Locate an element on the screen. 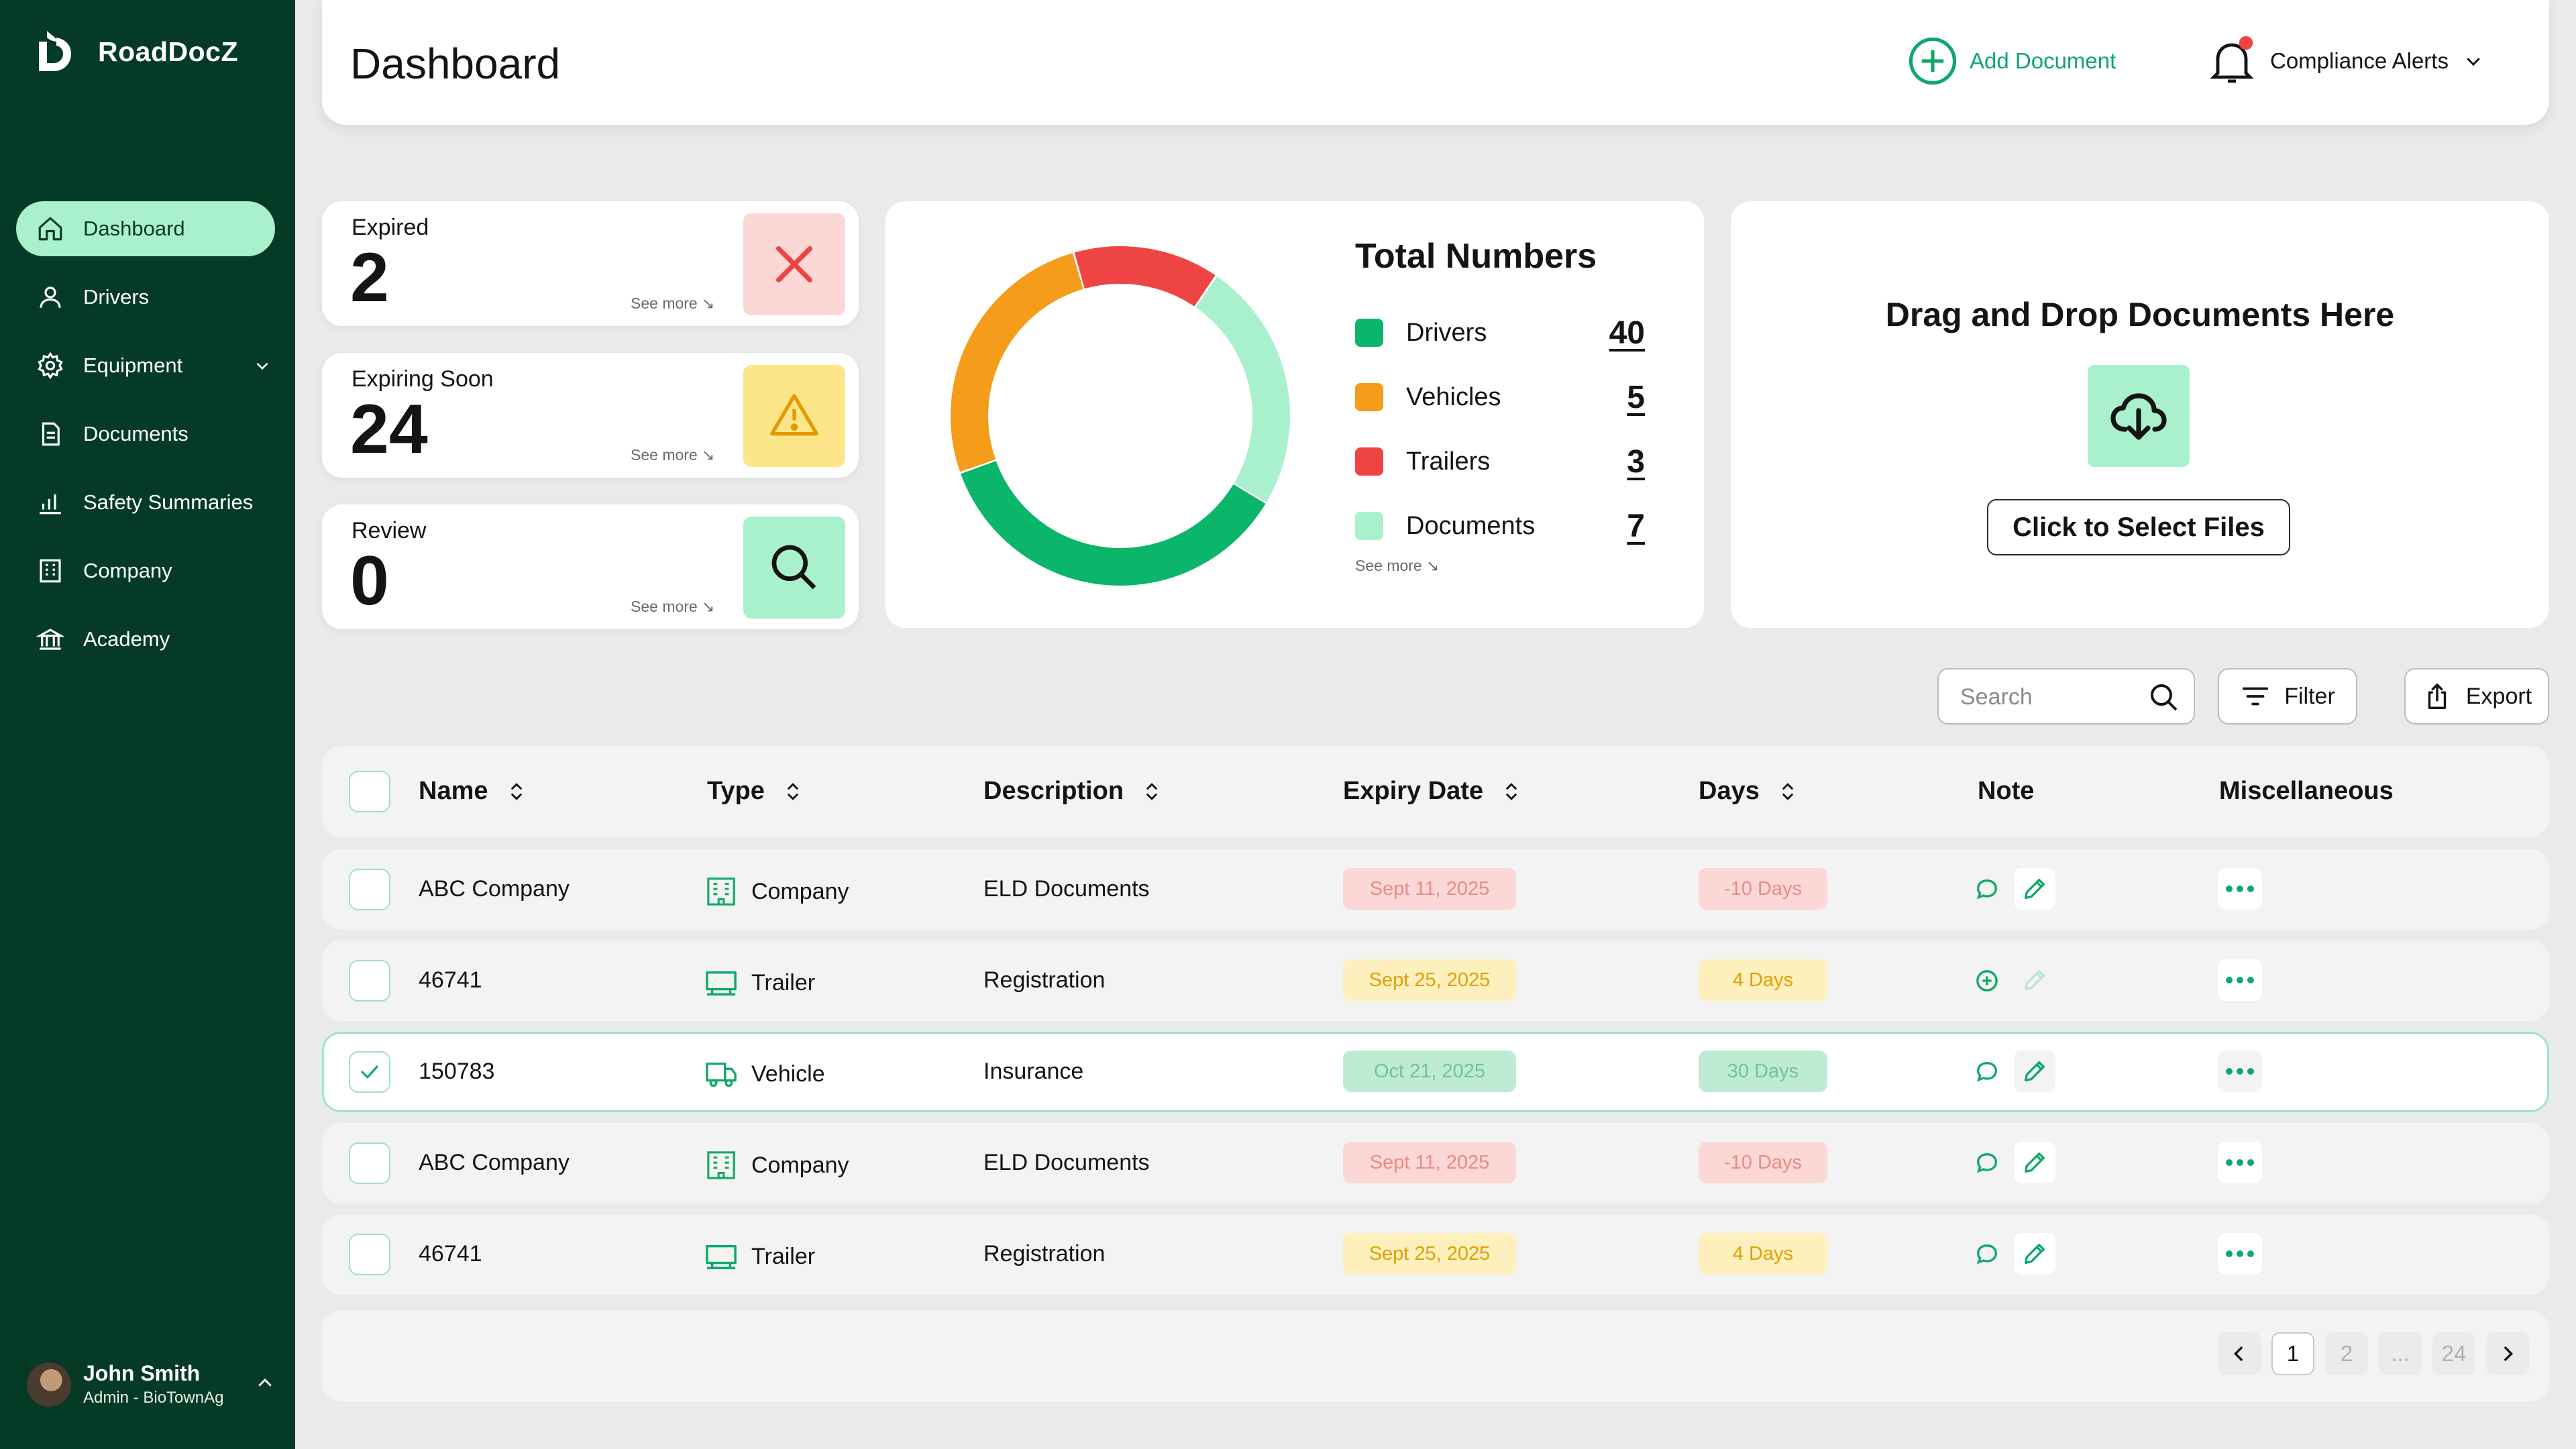 The width and height of the screenshot is (2576, 1449). search-icon is located at coordinates (2164, 698).